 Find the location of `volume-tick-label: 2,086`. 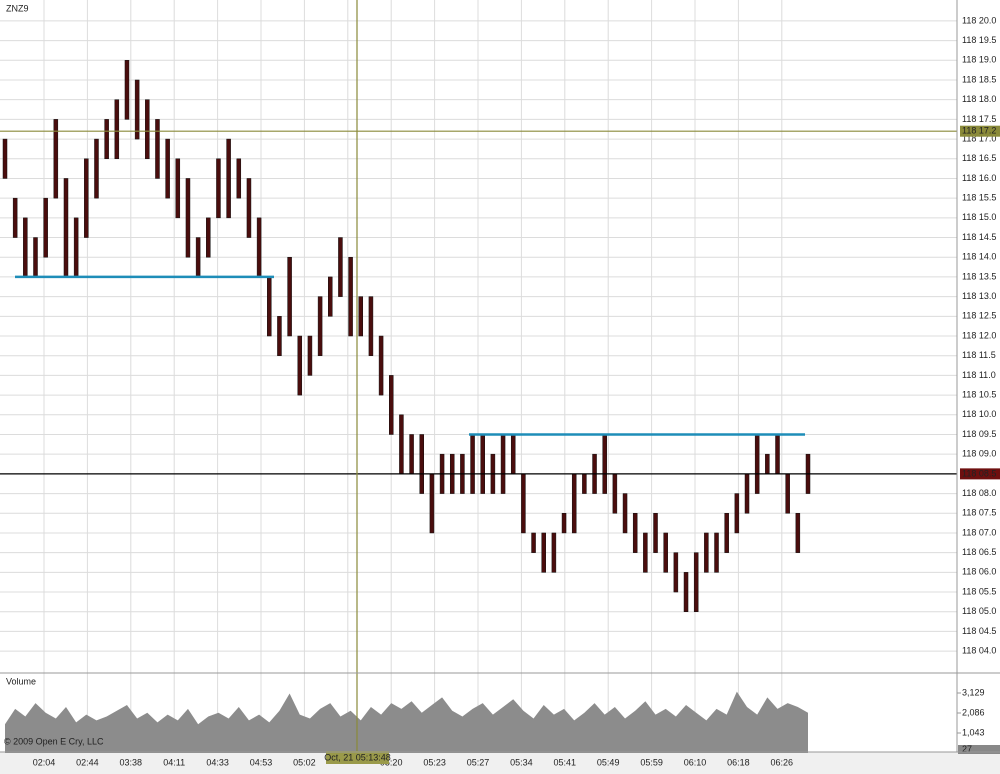

volume-tick-label: 2,086 is located at coordinates (973, 712).